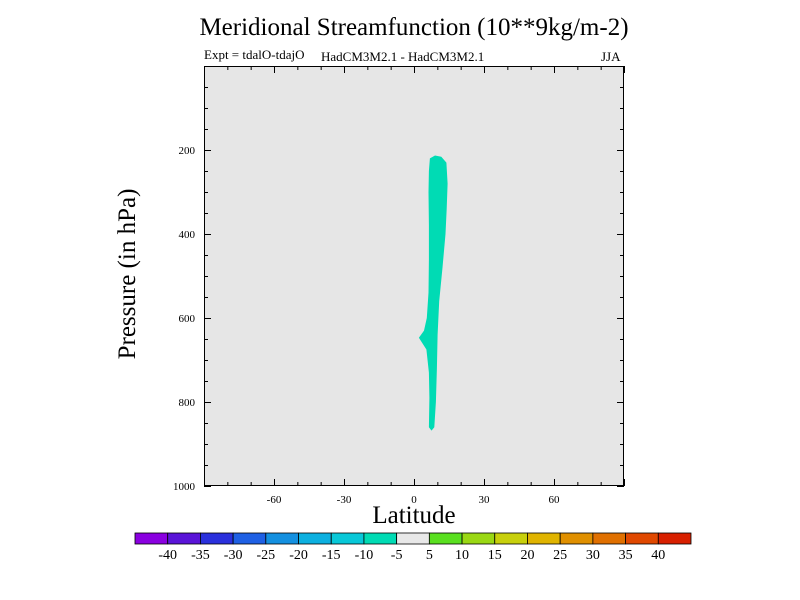 The width and height of the screenshot is (800, 600). Describe the element at coordinates (184, 487) in the screenshot. I see `y-tick-label: 1000` at that location.